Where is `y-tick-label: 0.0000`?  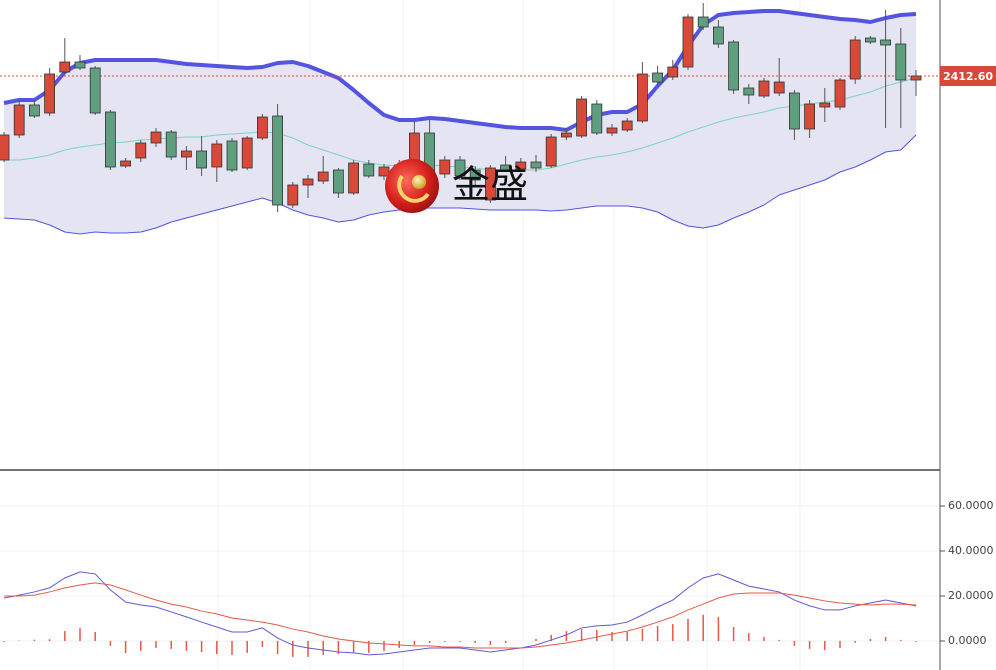 y-tick-label: 0.0000 is located at coordinates (967, 640).